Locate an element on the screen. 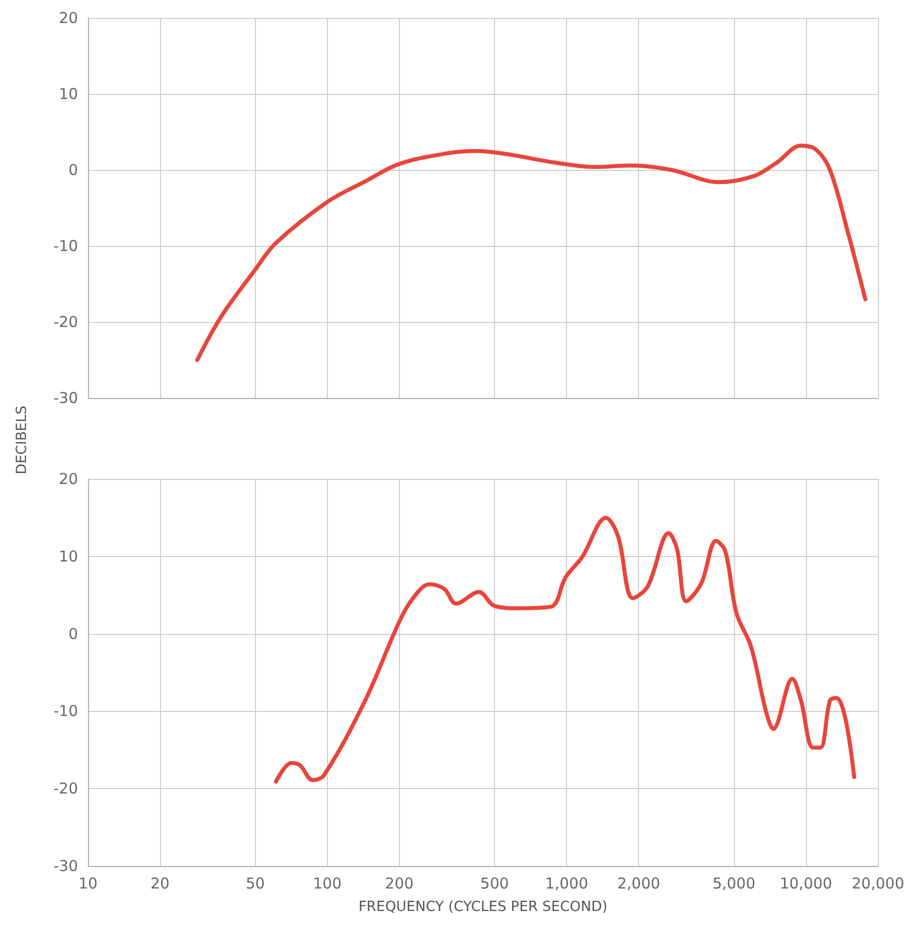  x-tick-label: 500 is located at coordinates (494, 883).